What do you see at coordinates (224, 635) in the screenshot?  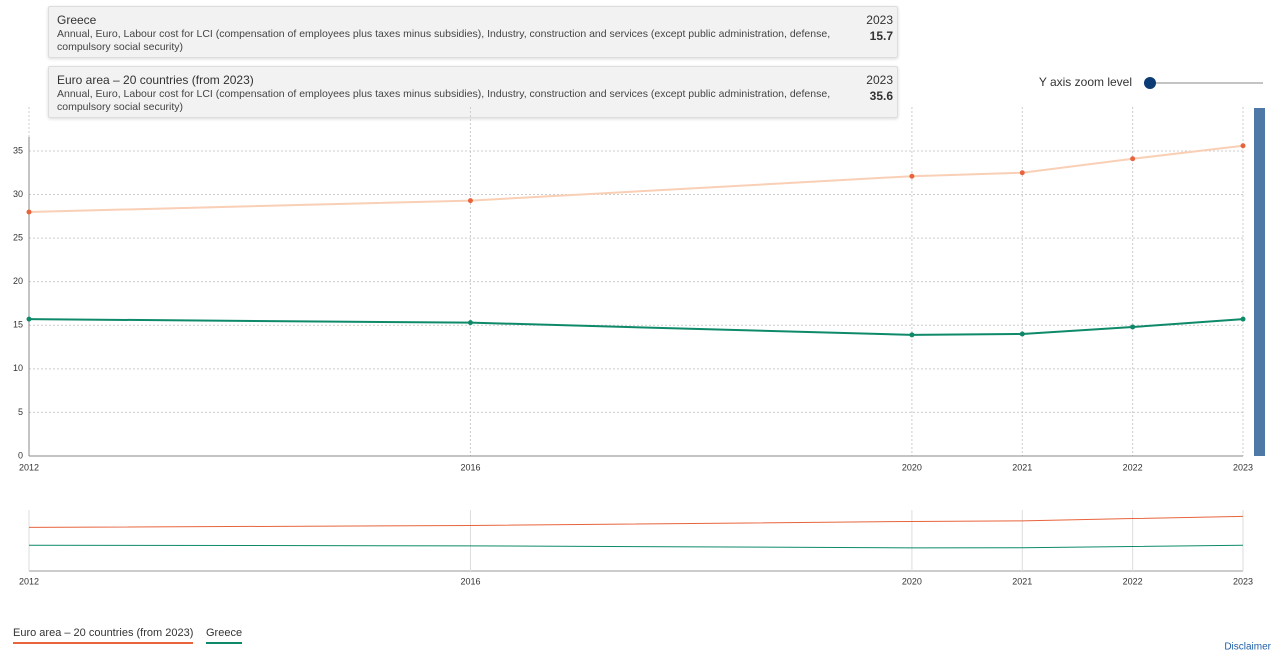 I see `legend-item: Greece` at bounding box center [224, 635].